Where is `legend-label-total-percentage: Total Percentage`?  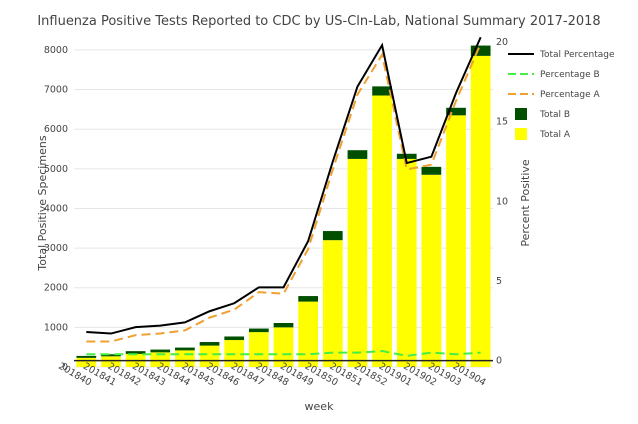 legend-label-total-percentage: Total Percentage is located at coordinates (577, 55).